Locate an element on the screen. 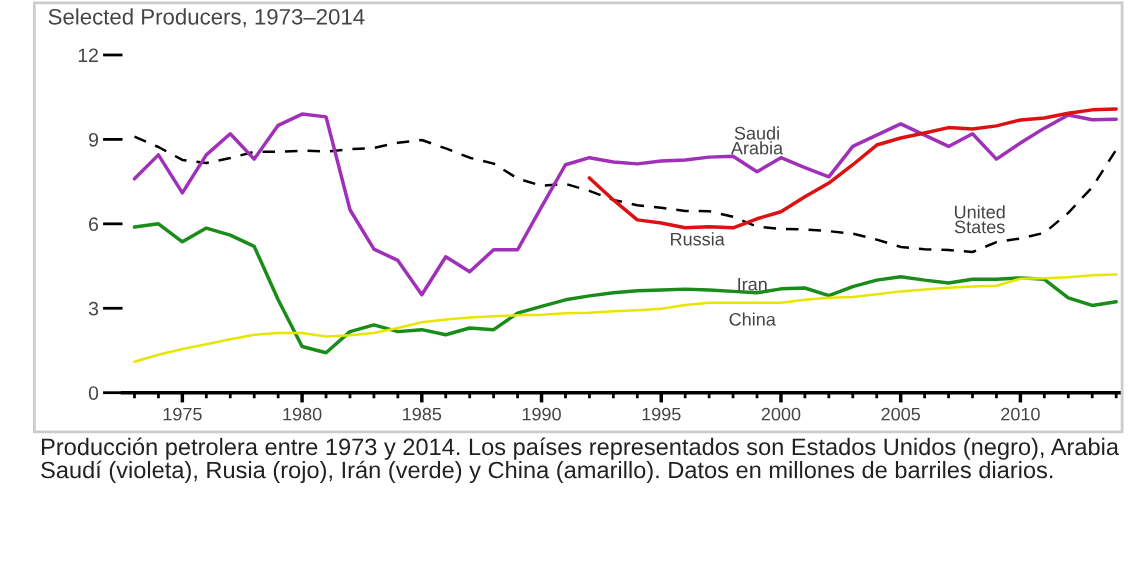 This screenshot has height=561, width=1145. y-tick-label: 9 is located at coordinates (93, 139).